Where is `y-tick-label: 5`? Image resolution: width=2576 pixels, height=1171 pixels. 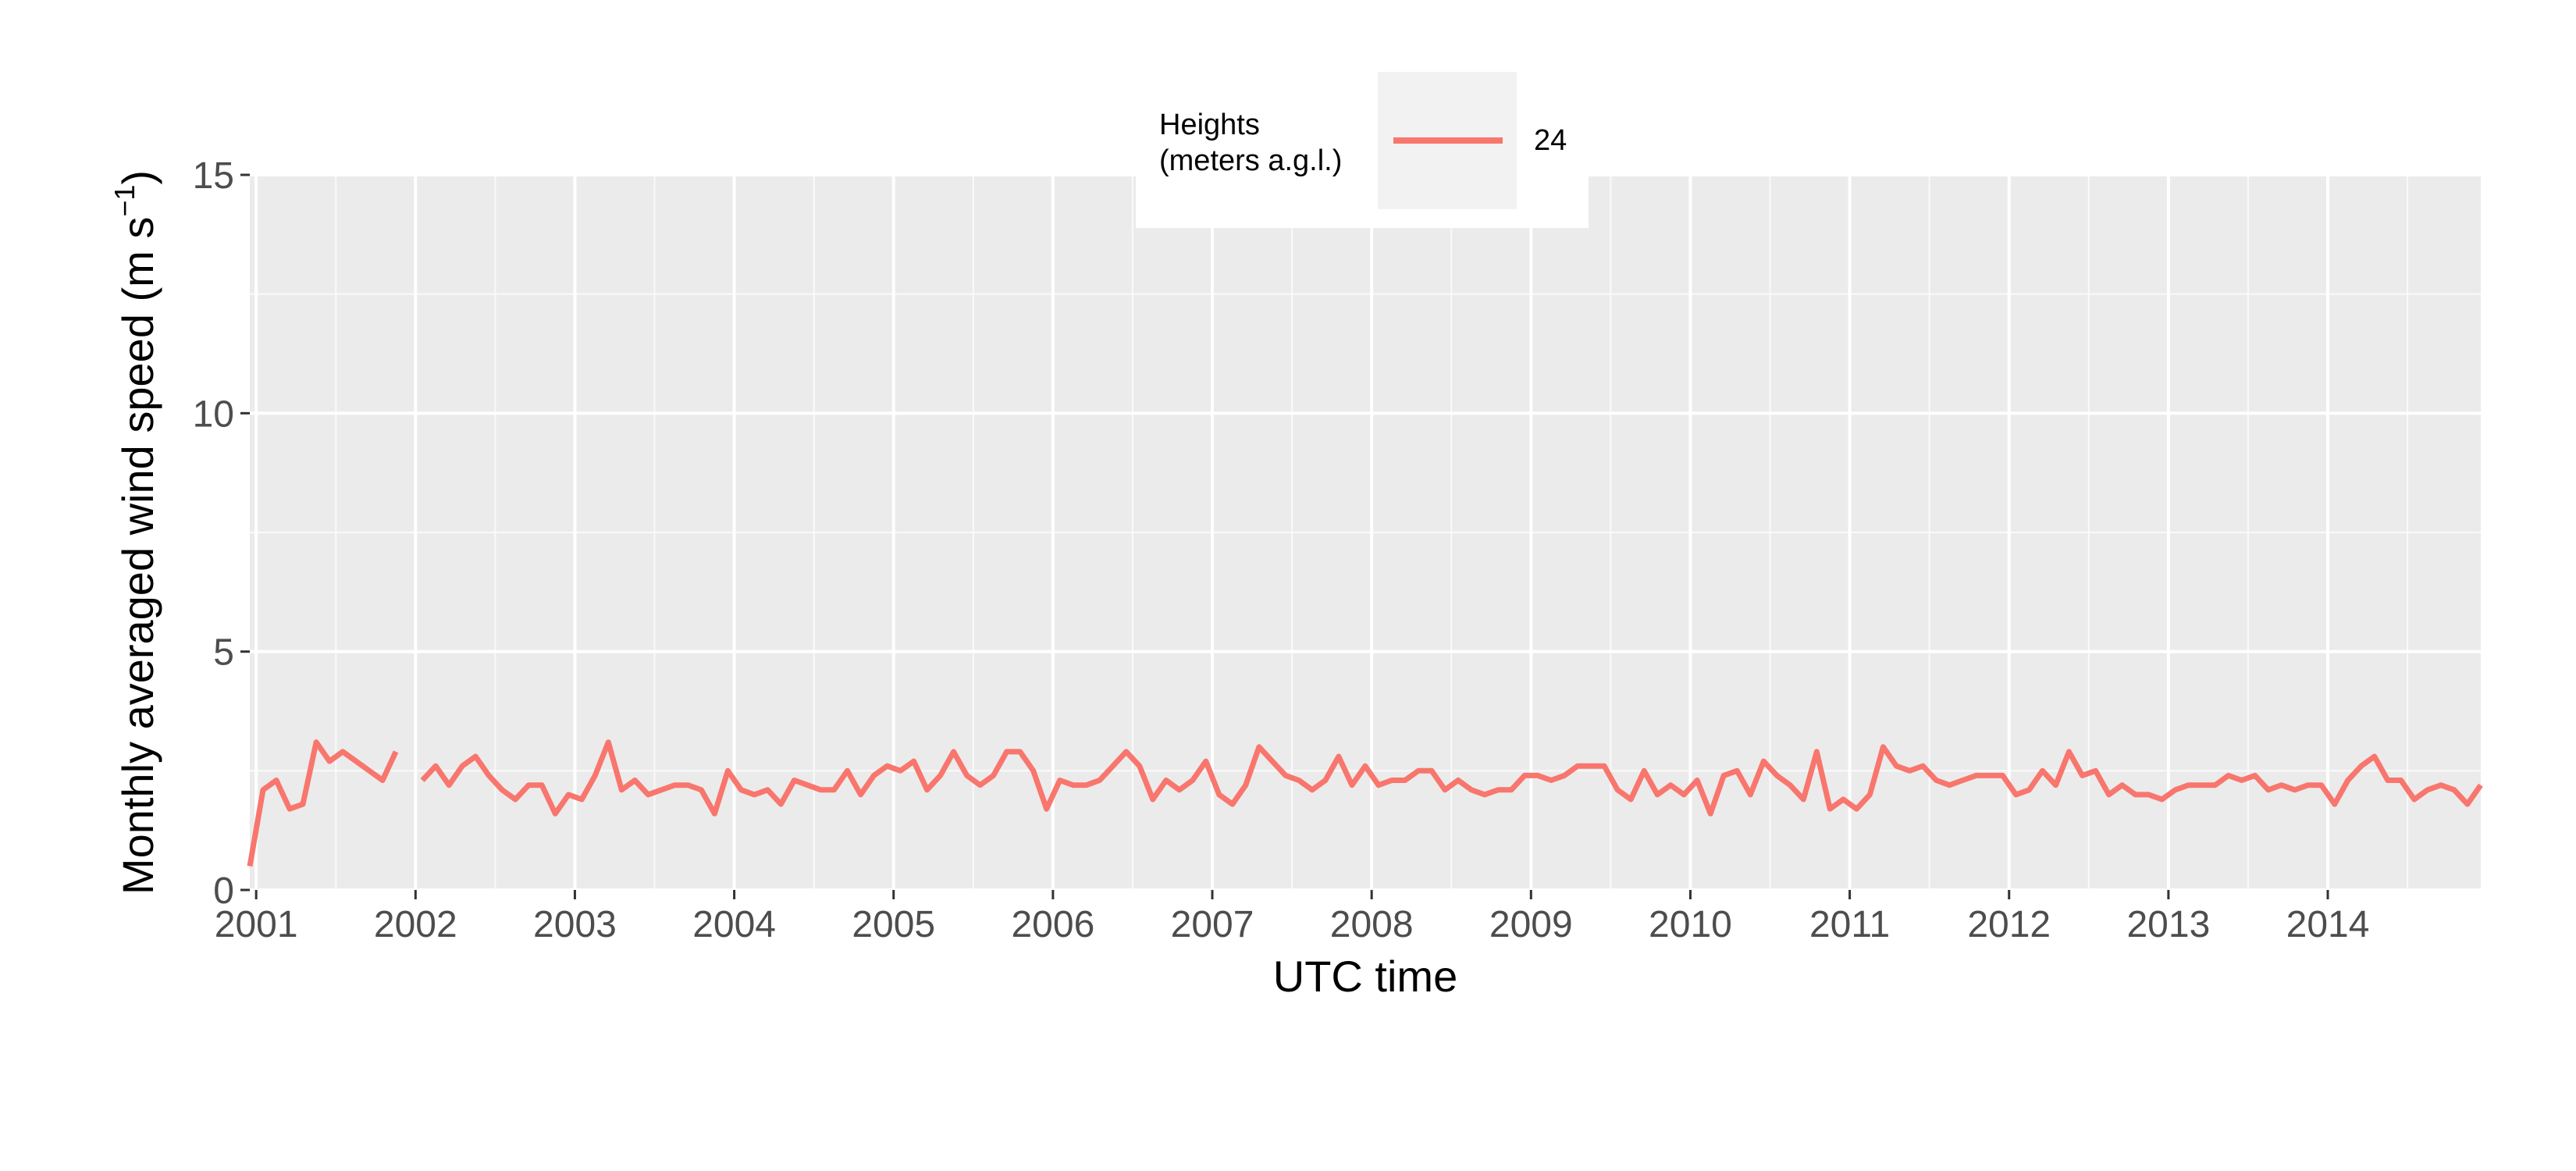
y-tick-label: 5 is located at coordinates (223, 653).